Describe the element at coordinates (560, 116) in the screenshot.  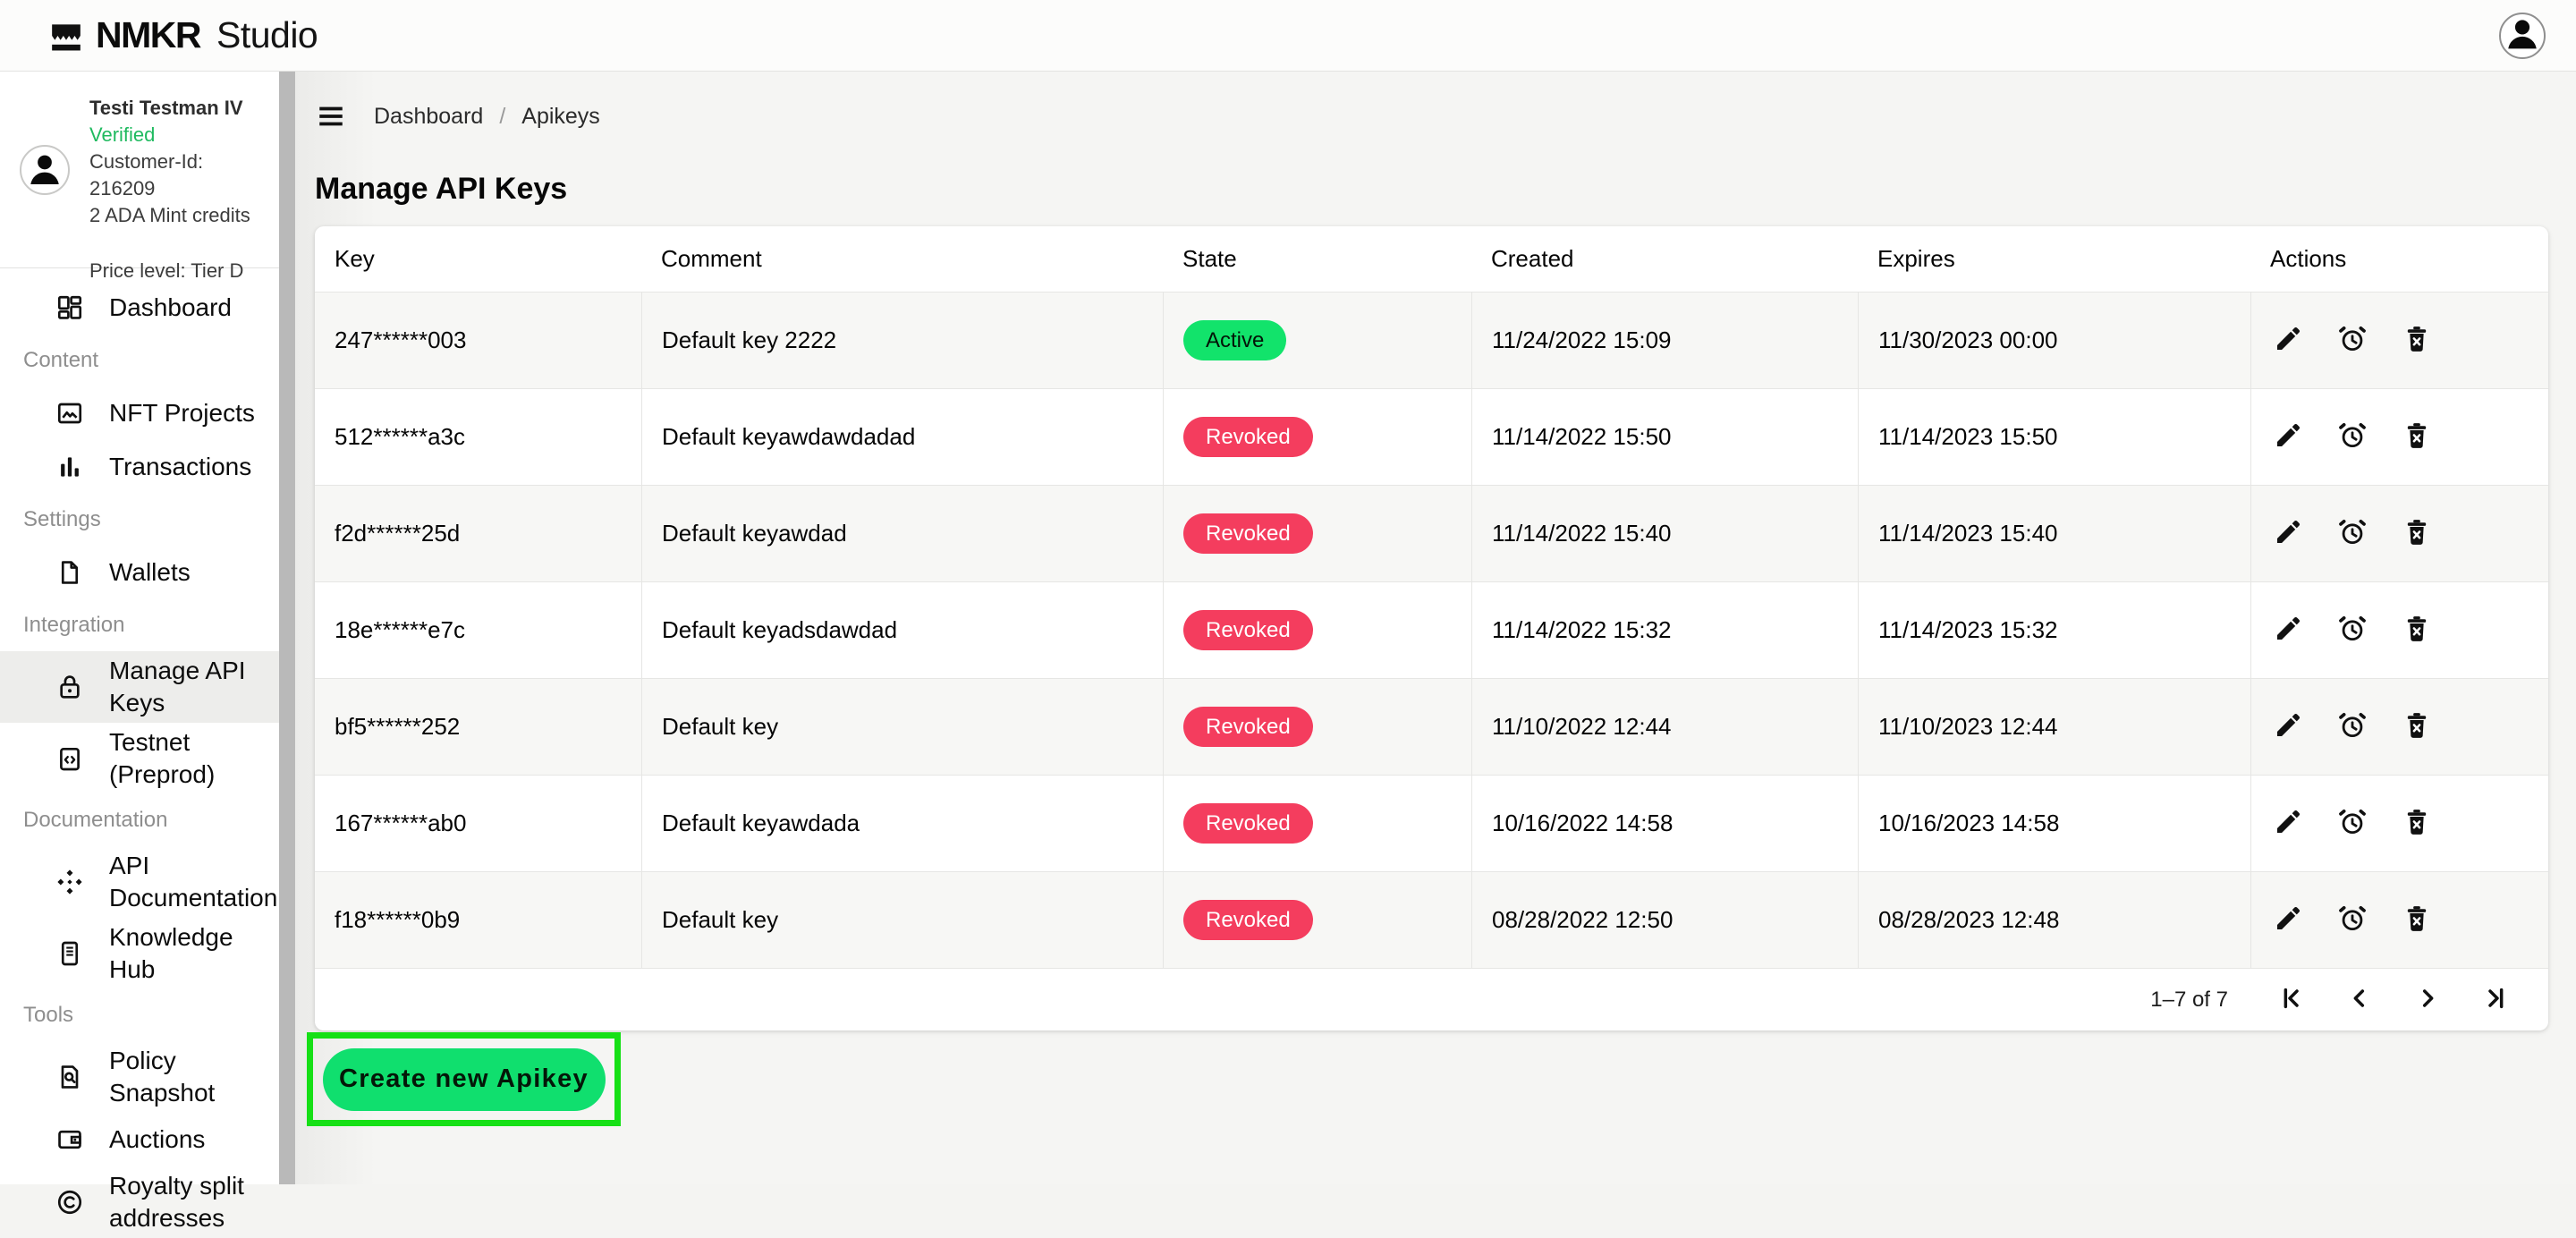
I see `breadcrumb-current: Apikeys` at that location.